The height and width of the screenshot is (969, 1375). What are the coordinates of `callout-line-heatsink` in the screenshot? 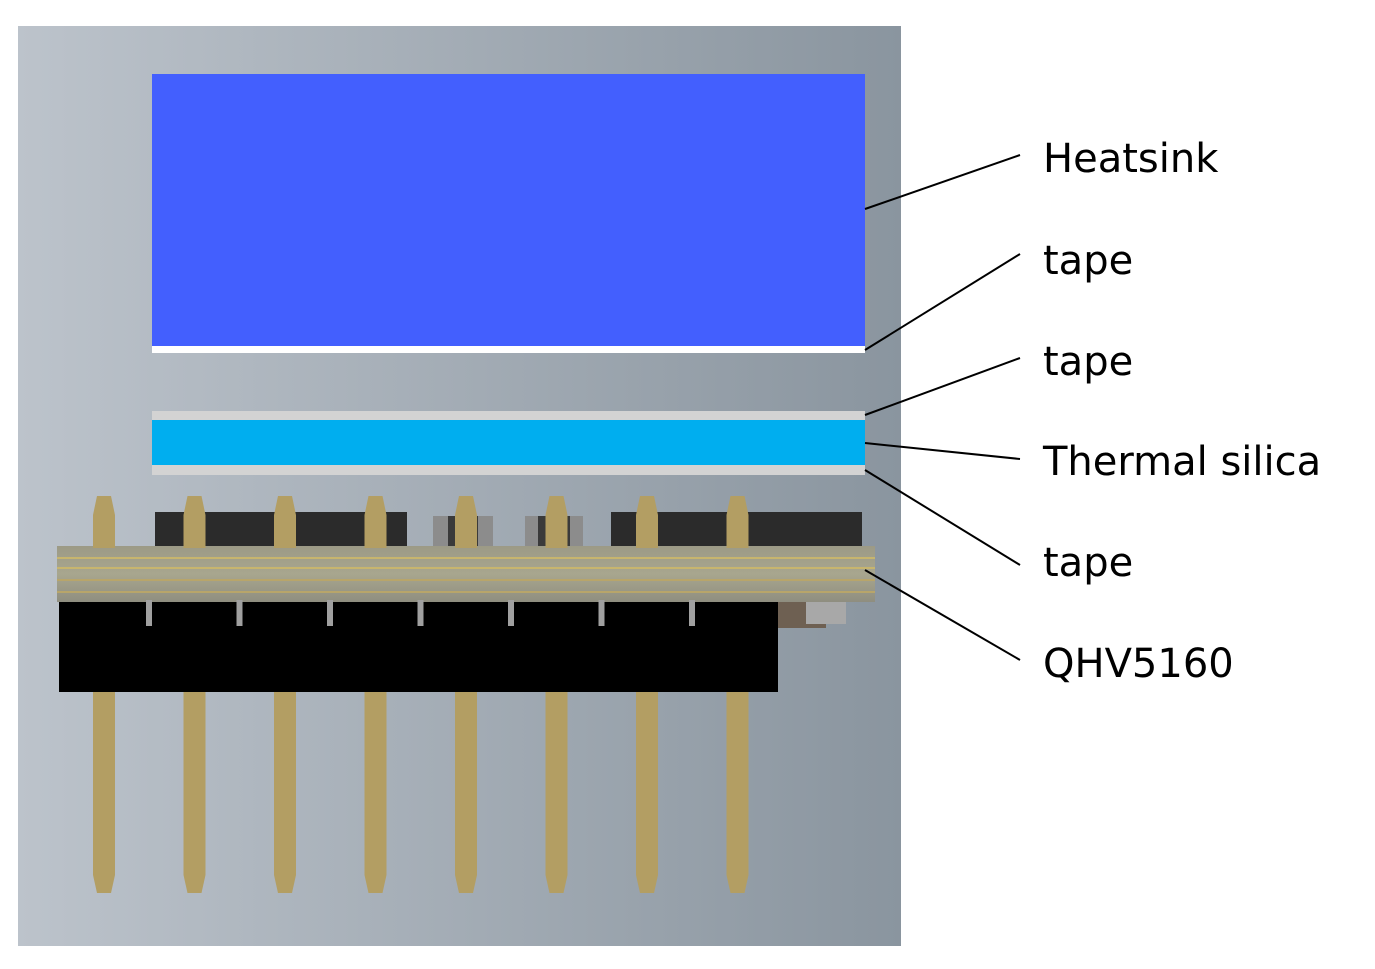 It's located at (942, 182).